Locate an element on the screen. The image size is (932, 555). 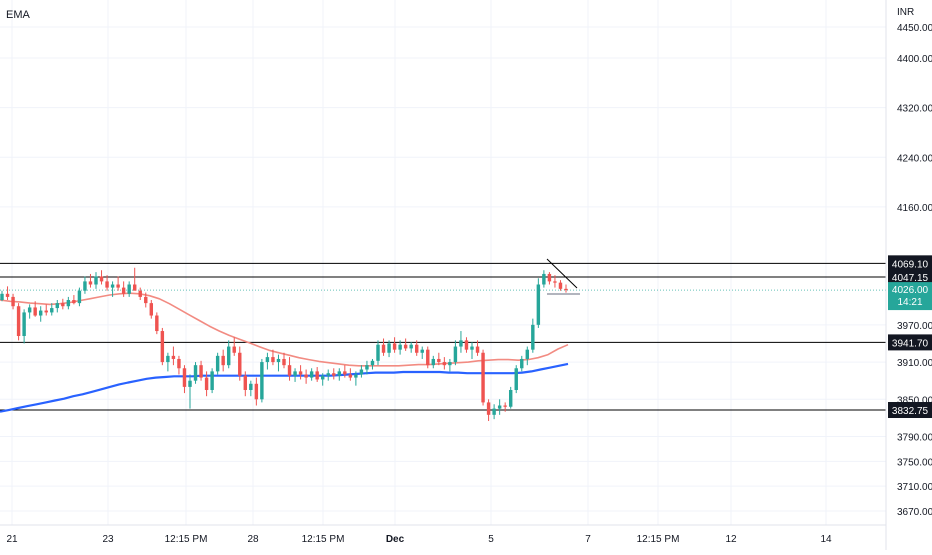
level-price-badge is located at coordinates (910, 276).